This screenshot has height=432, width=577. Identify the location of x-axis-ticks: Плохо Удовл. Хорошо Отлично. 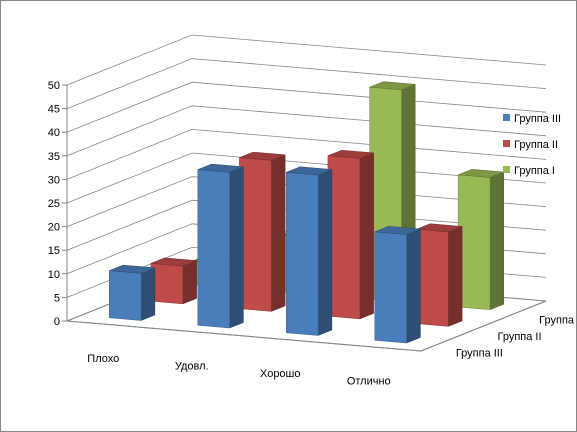
(244, 353).